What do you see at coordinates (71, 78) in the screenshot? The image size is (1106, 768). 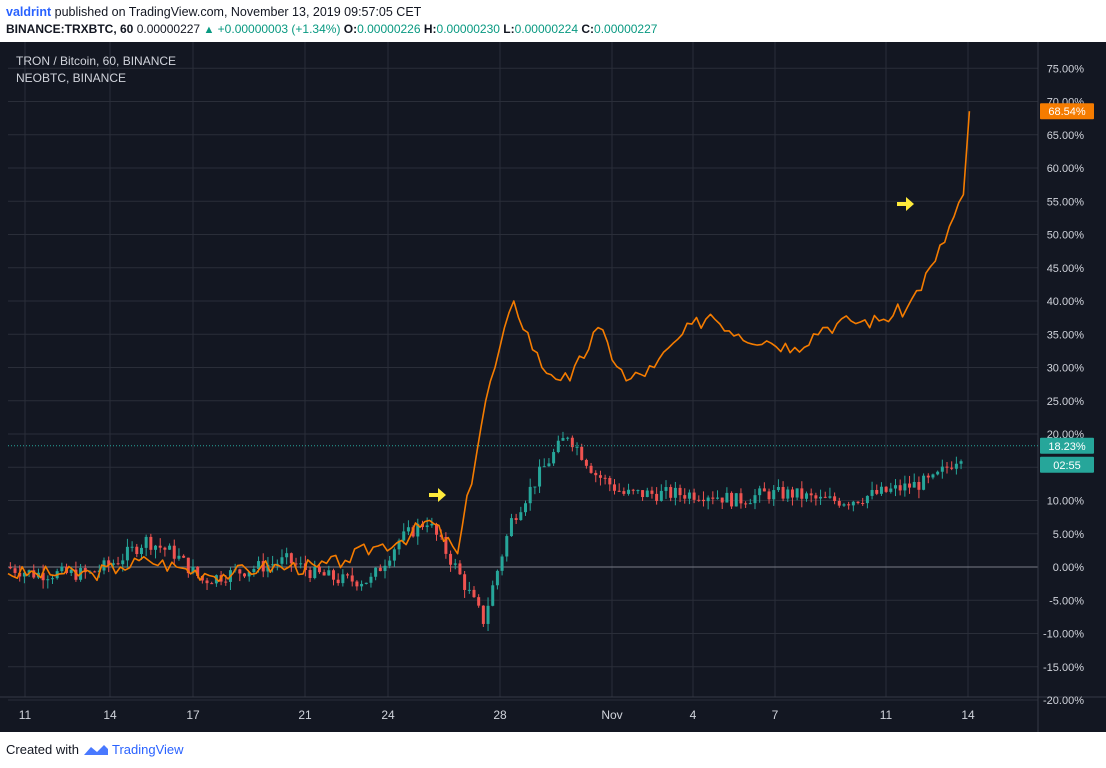 I see `legend-compare-series: NEOBTC, BINANCE` at bounding box center [71, 78].